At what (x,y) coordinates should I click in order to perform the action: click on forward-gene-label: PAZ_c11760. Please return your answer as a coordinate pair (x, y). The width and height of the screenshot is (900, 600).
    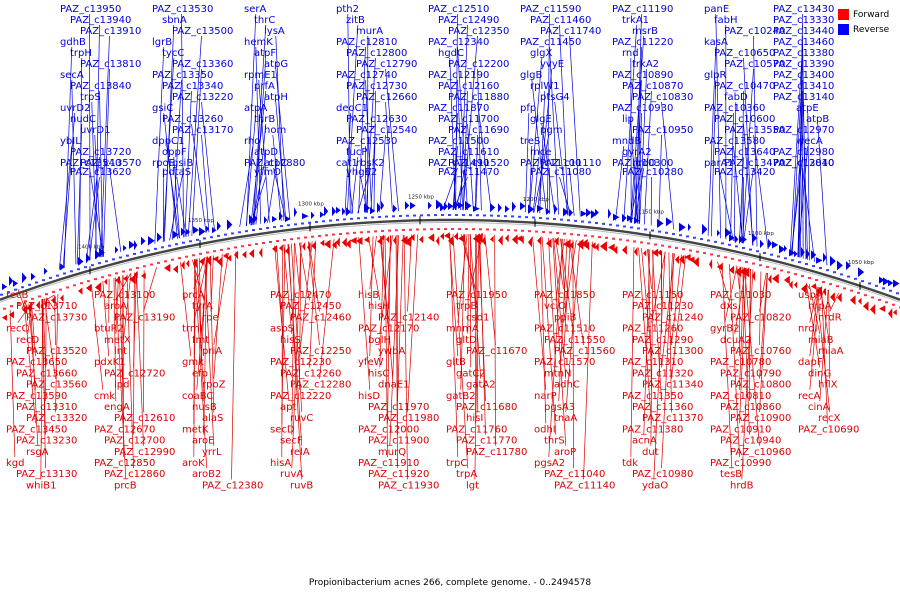
    Looking at the image, I should click on (476, 429).